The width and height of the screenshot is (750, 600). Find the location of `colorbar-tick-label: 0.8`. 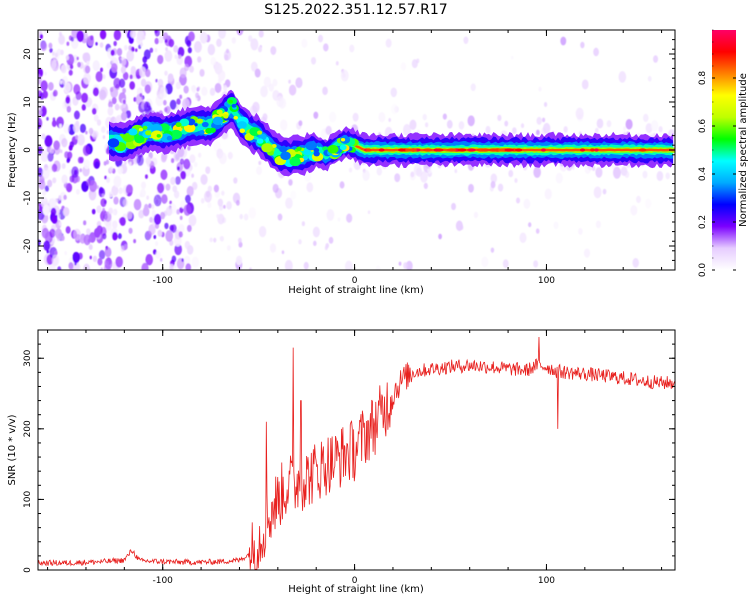

colorbar-tick-label: 0.8 is located at coordinates (703, 78).